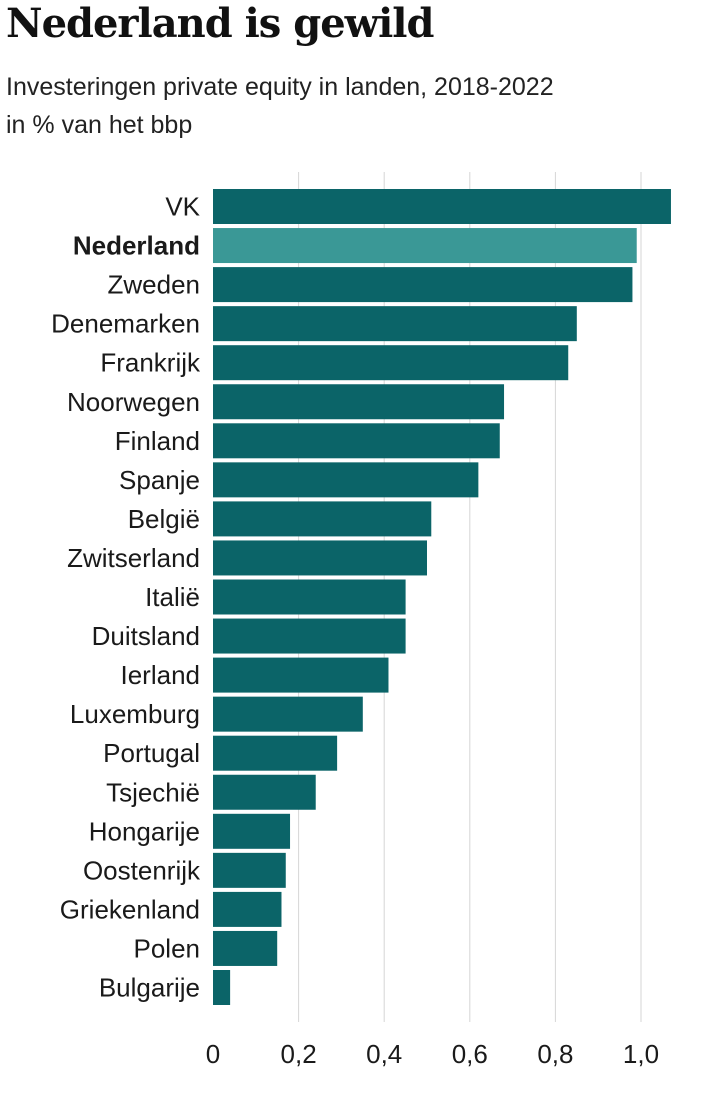  I want to click on bar-griekenland, so click(247, 909).